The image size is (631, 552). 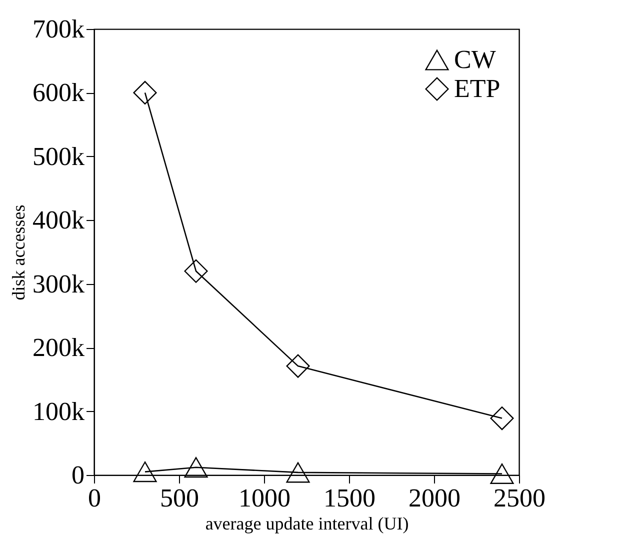 What do you see at coordinates (434, 498) in the screenshot?
I see `x-tick-label: 2000` at bounding box center [434, 498].